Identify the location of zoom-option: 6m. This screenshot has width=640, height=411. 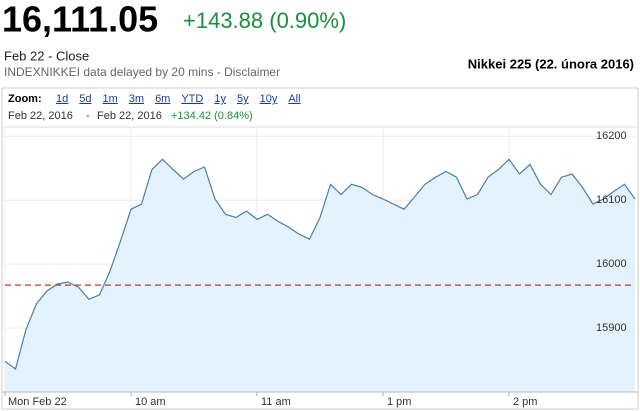
(162, 99).